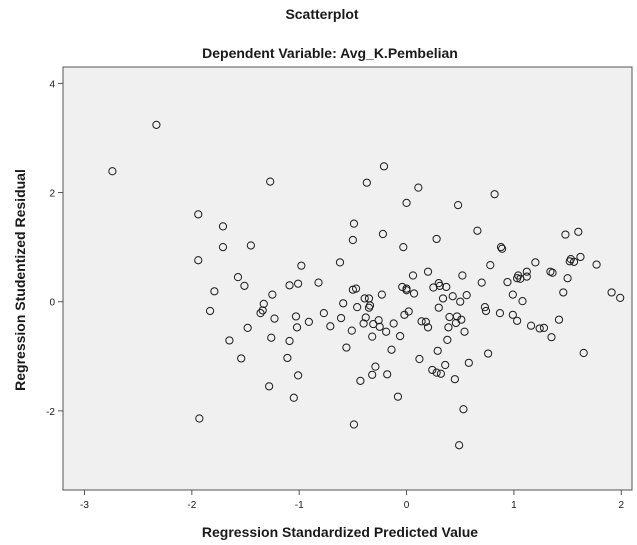 This screenshot has height=545, width=637. Describe the element at coordinates (621, 505) in the screenshot. I see `x-tick-label: 2` at that location.